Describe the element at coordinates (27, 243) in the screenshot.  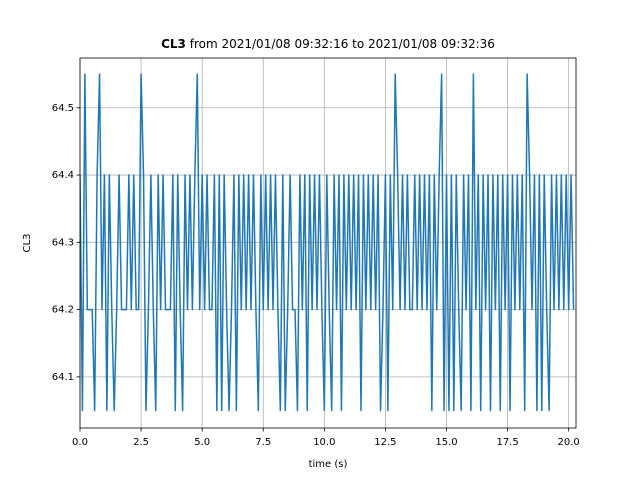
I see `y-axis-label: CL3` at that location.